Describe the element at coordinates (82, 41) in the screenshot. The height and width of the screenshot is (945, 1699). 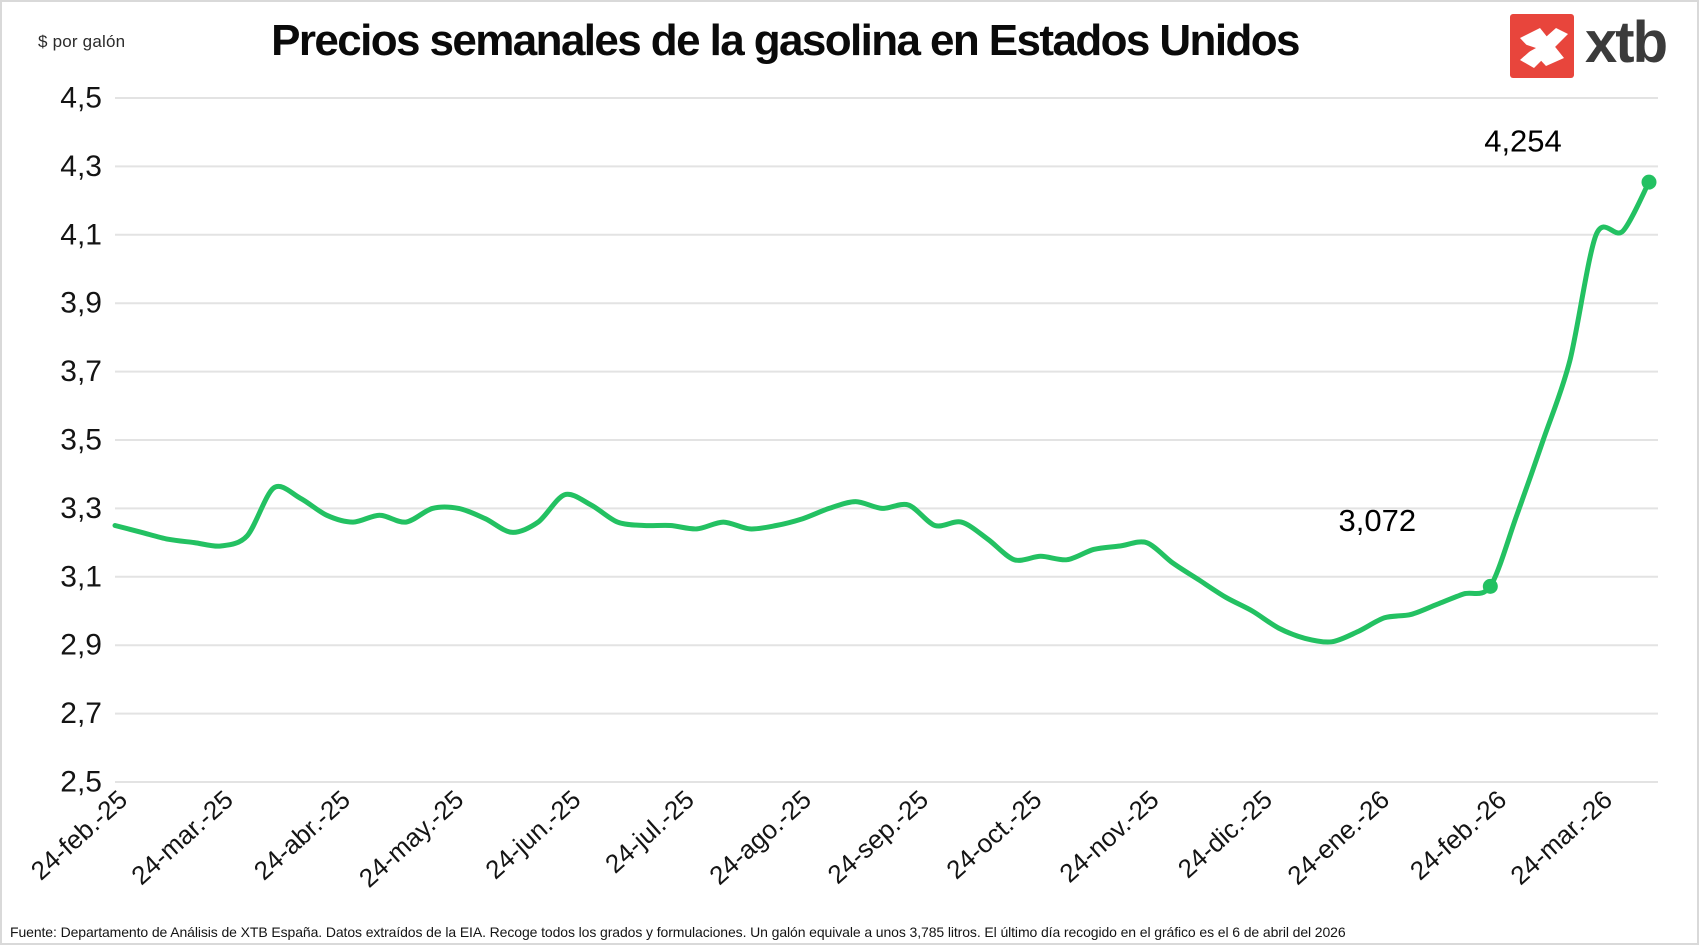
I see `y-axis-unit-label: $ por galón` at that location.